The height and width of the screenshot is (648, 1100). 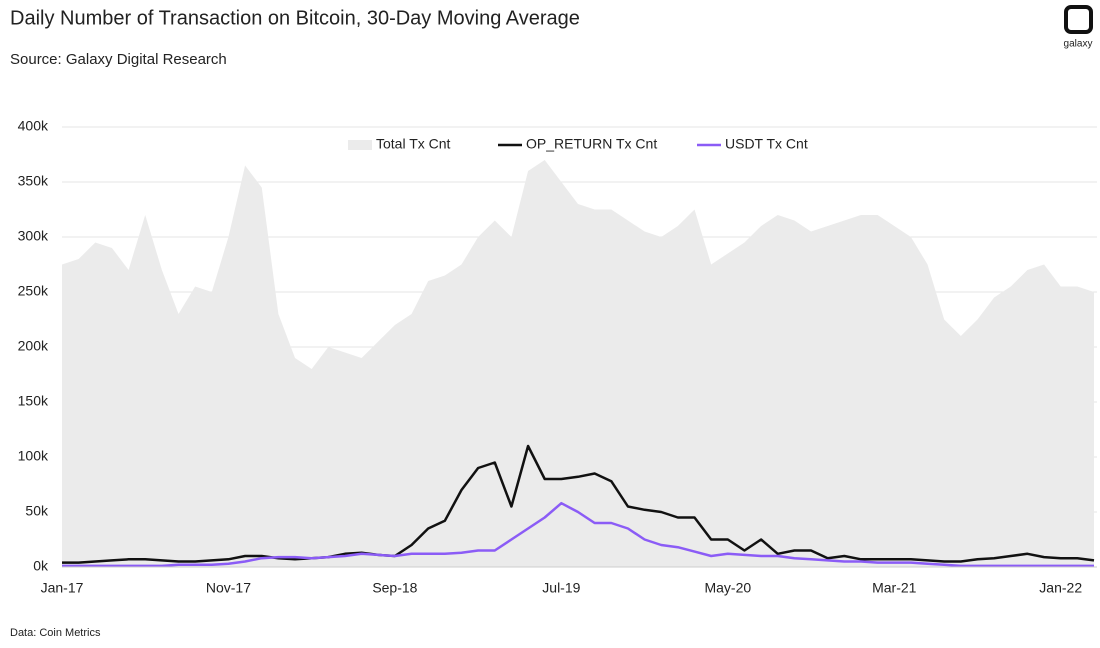 I want to click on y-tick-label: 0k, so click(x=41, y=566).